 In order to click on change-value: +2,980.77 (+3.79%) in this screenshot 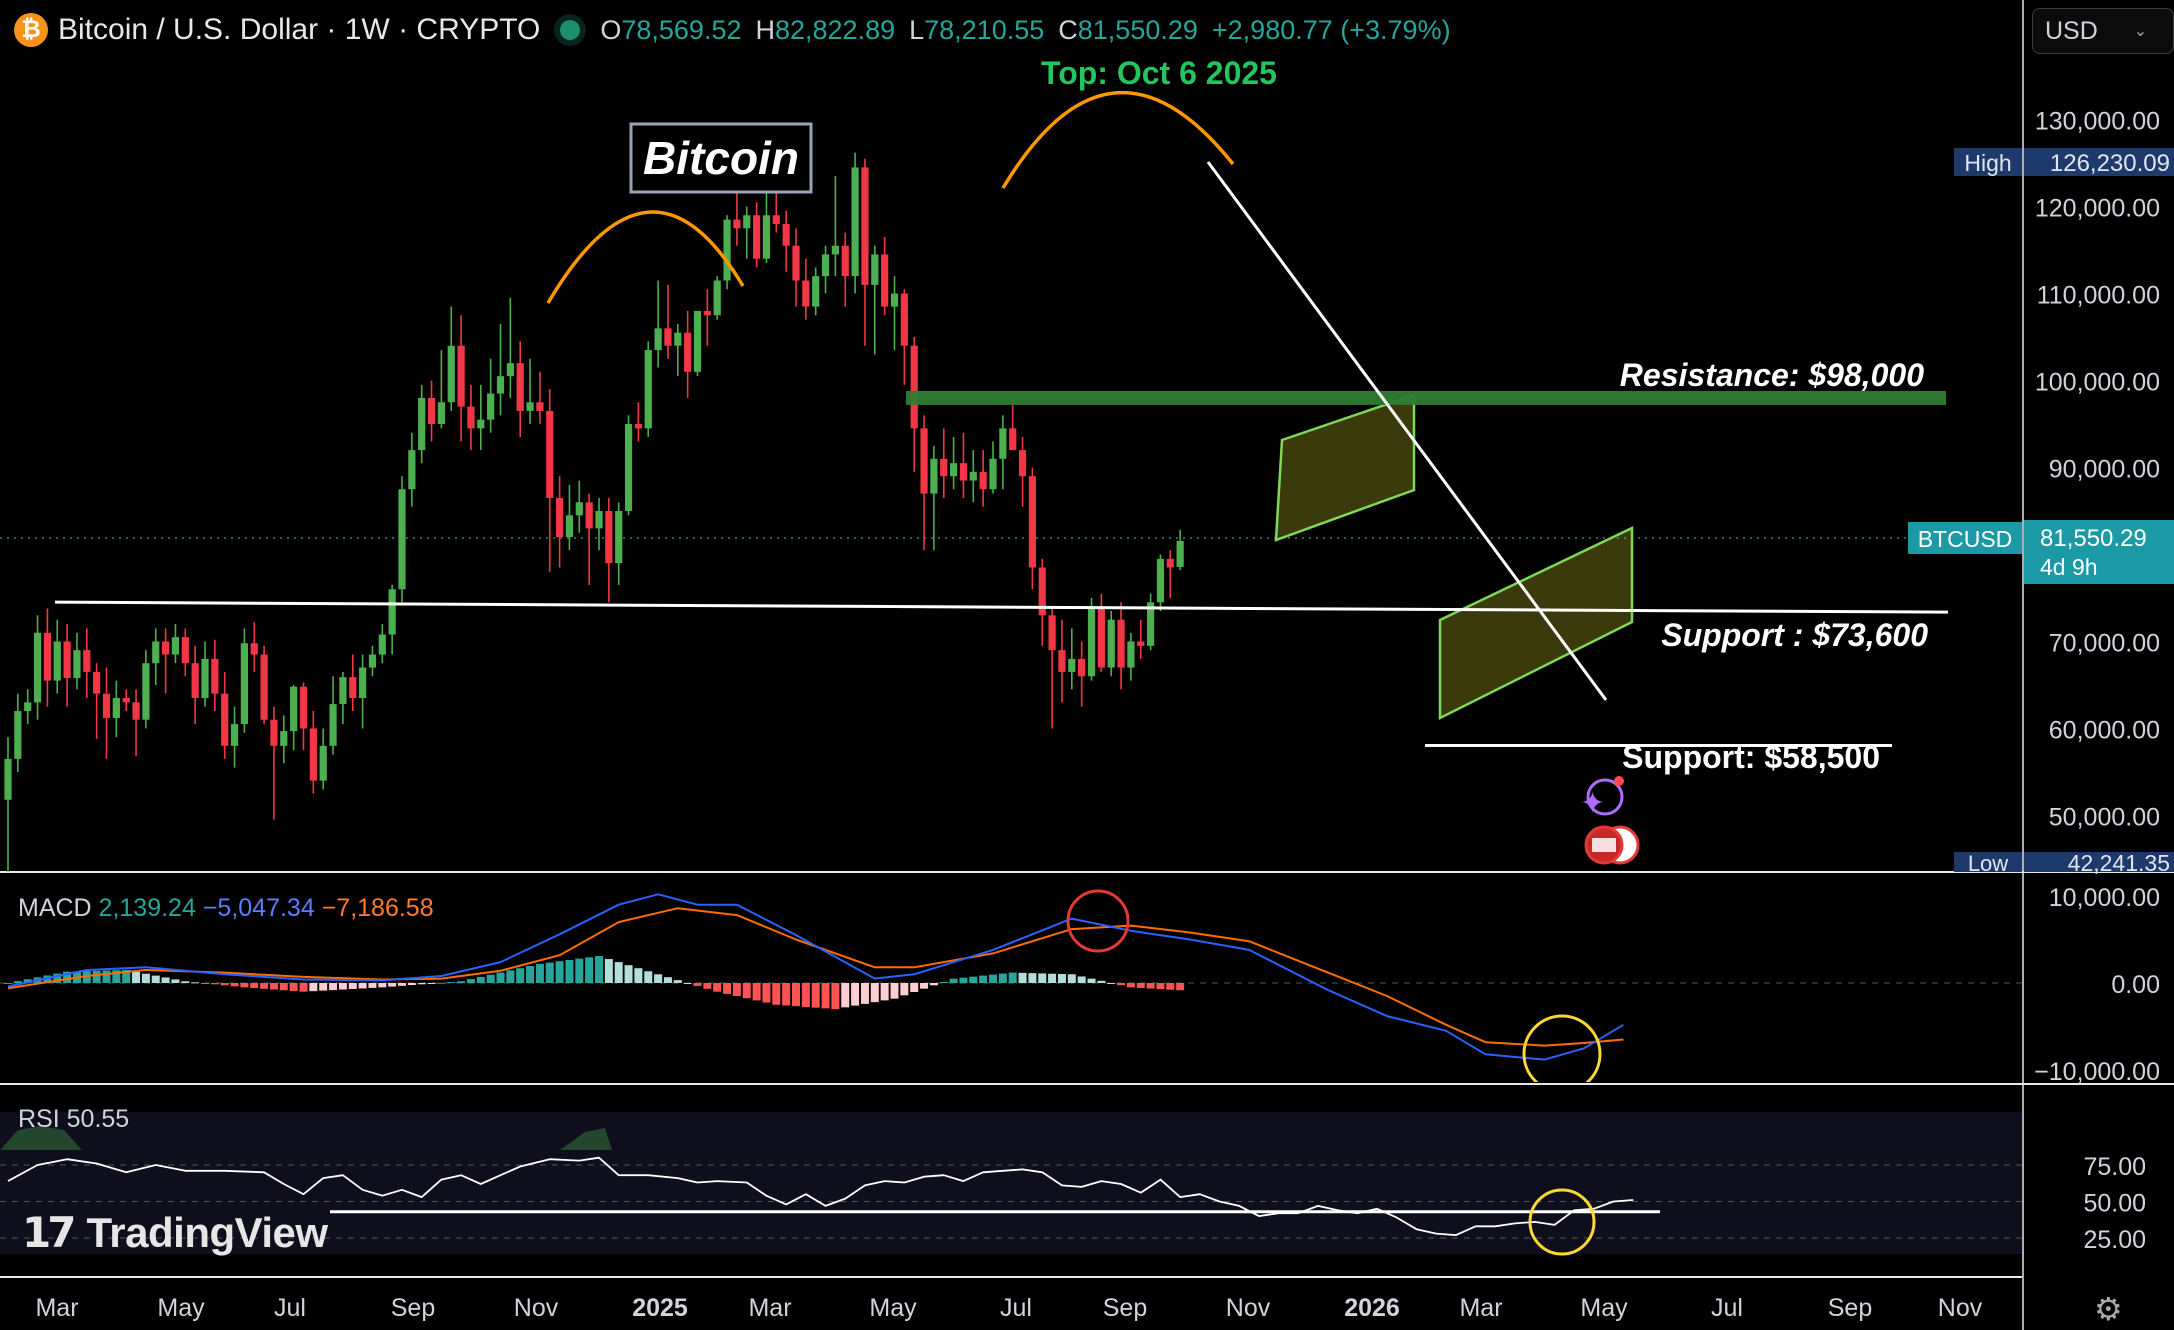, I will do `click(1331, 29)`.